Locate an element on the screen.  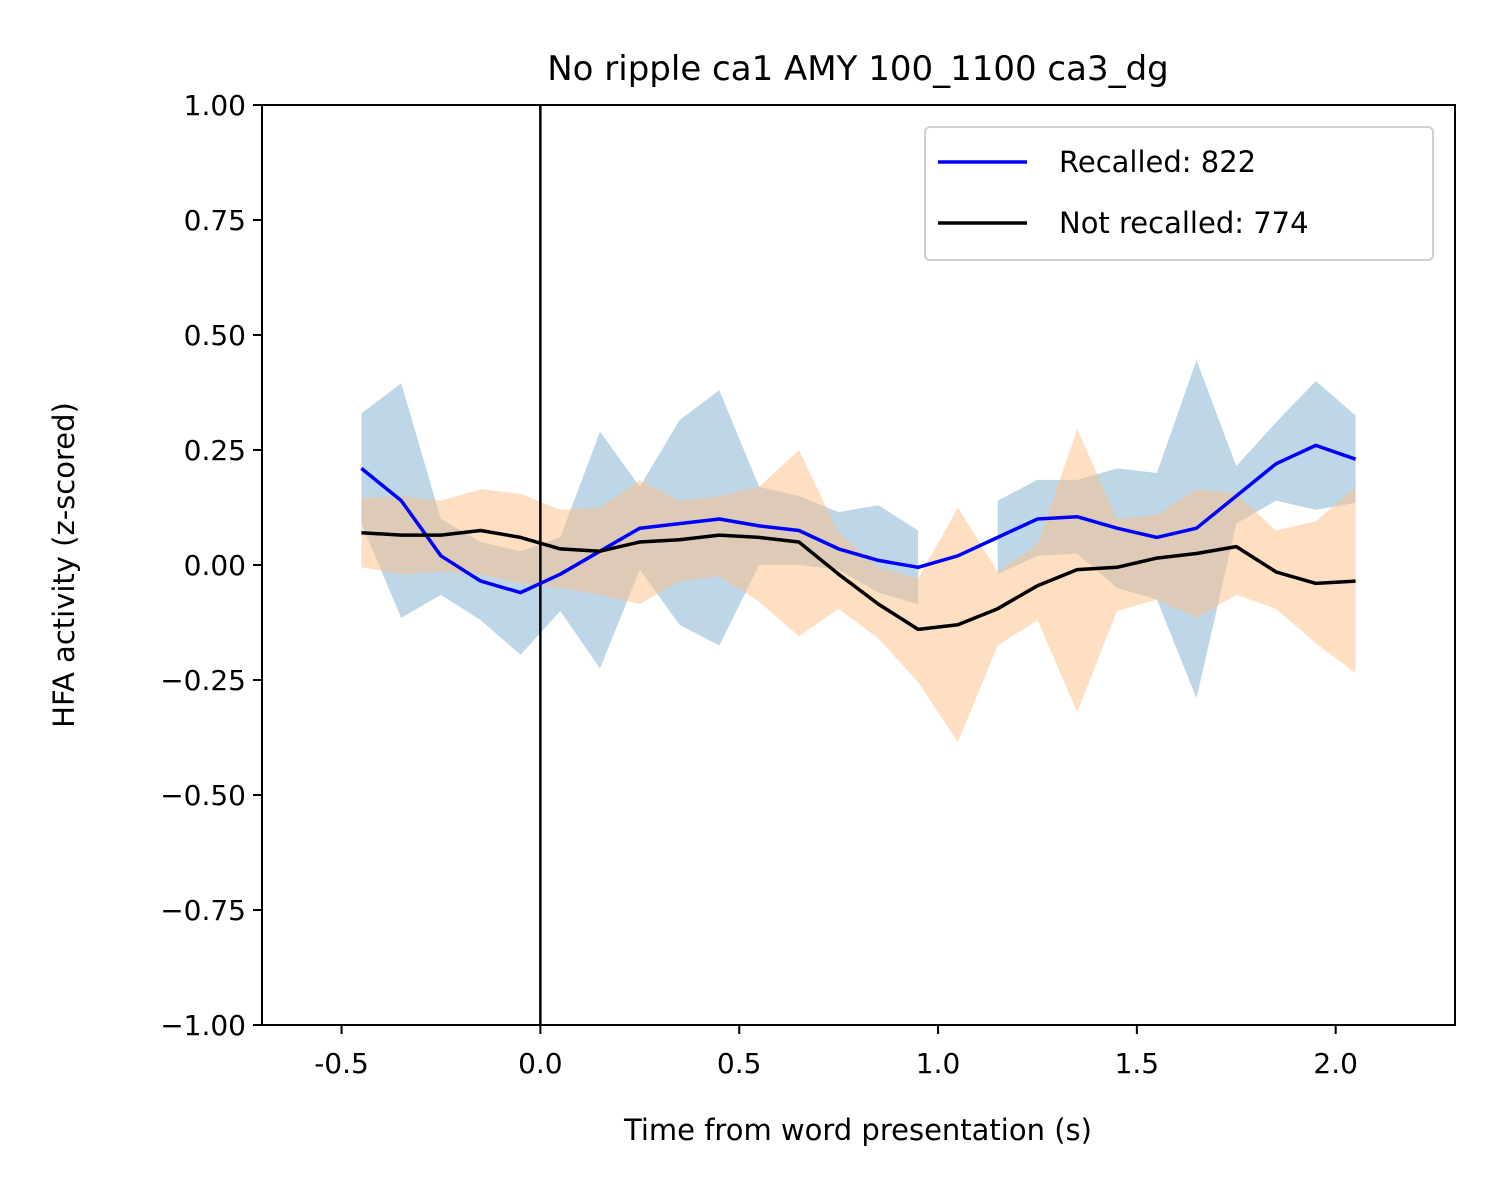
series-lines is located at coordinates (858, 537).